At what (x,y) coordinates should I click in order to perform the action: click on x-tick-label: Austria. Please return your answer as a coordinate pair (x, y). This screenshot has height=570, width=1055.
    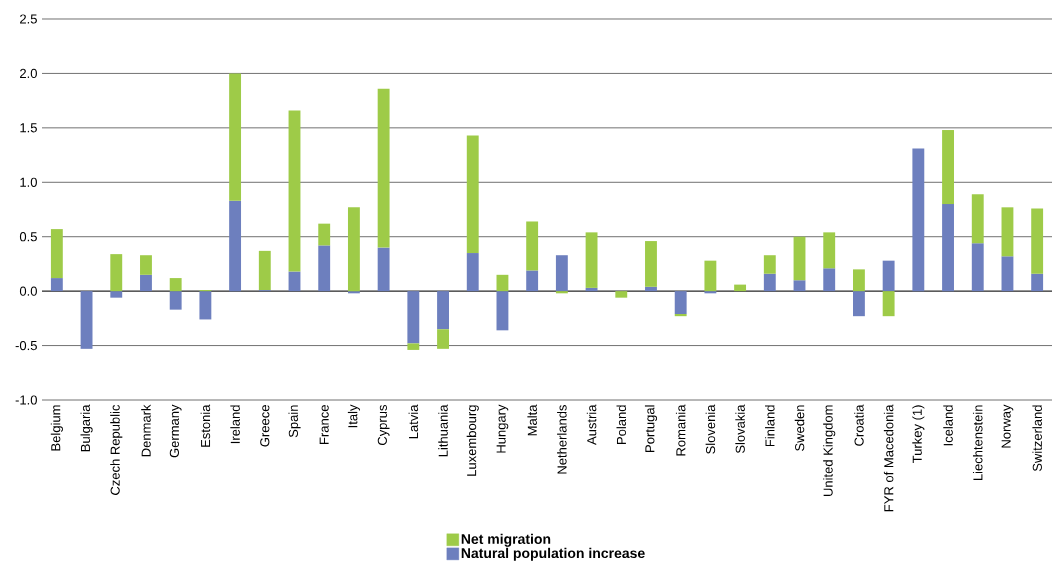
    Looking at the image, I should click on (591, 424).